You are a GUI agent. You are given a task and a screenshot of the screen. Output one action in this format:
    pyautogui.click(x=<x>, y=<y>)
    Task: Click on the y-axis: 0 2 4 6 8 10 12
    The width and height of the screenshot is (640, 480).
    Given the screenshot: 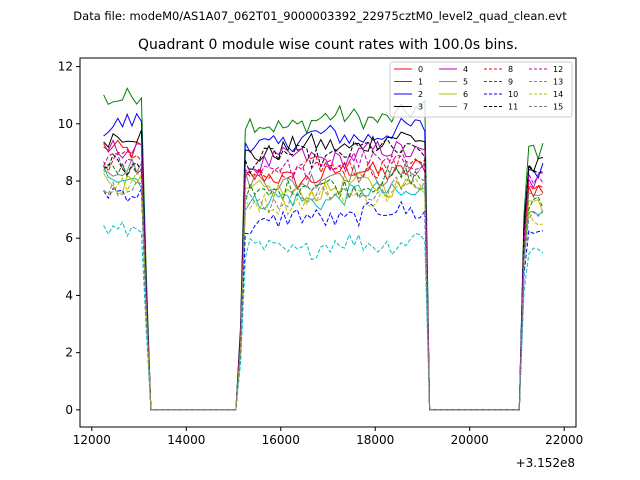 What is the action you would take?
    pyautogui.click(x=69, y=238)
    